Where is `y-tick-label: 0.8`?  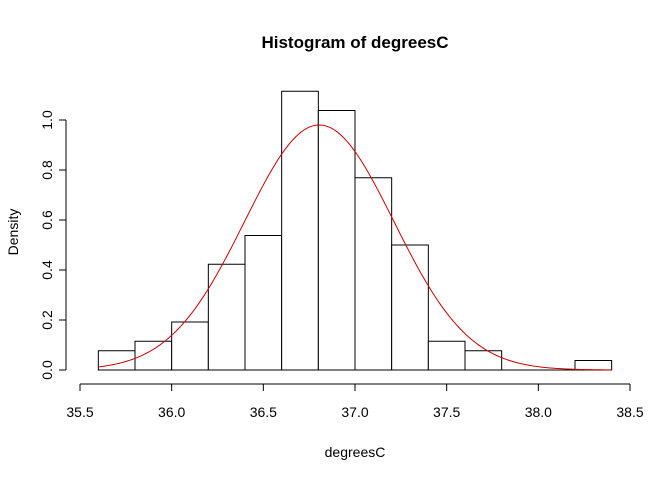
y-tick-label: 0.8 is located at coordinates (47, 170).